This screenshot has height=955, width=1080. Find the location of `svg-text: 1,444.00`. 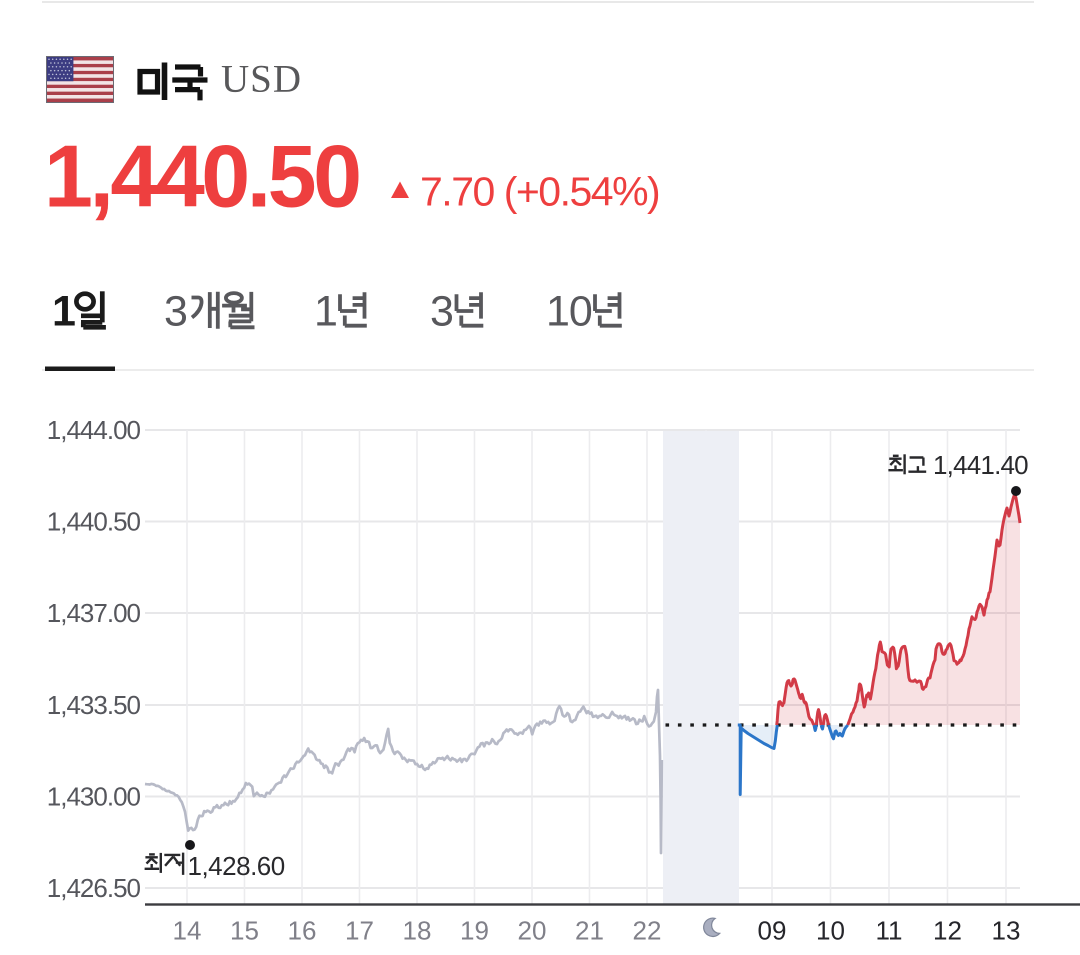

svg-text: 1,444.00 is located at coordinates (94, 430).